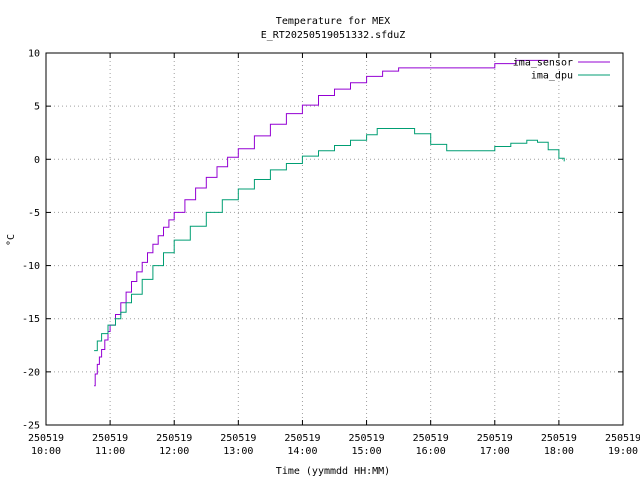  What do you see at coordinates (31, 426) in the screenshot?
I see `y-tick-label: -25` at bounding box center [31, 426].